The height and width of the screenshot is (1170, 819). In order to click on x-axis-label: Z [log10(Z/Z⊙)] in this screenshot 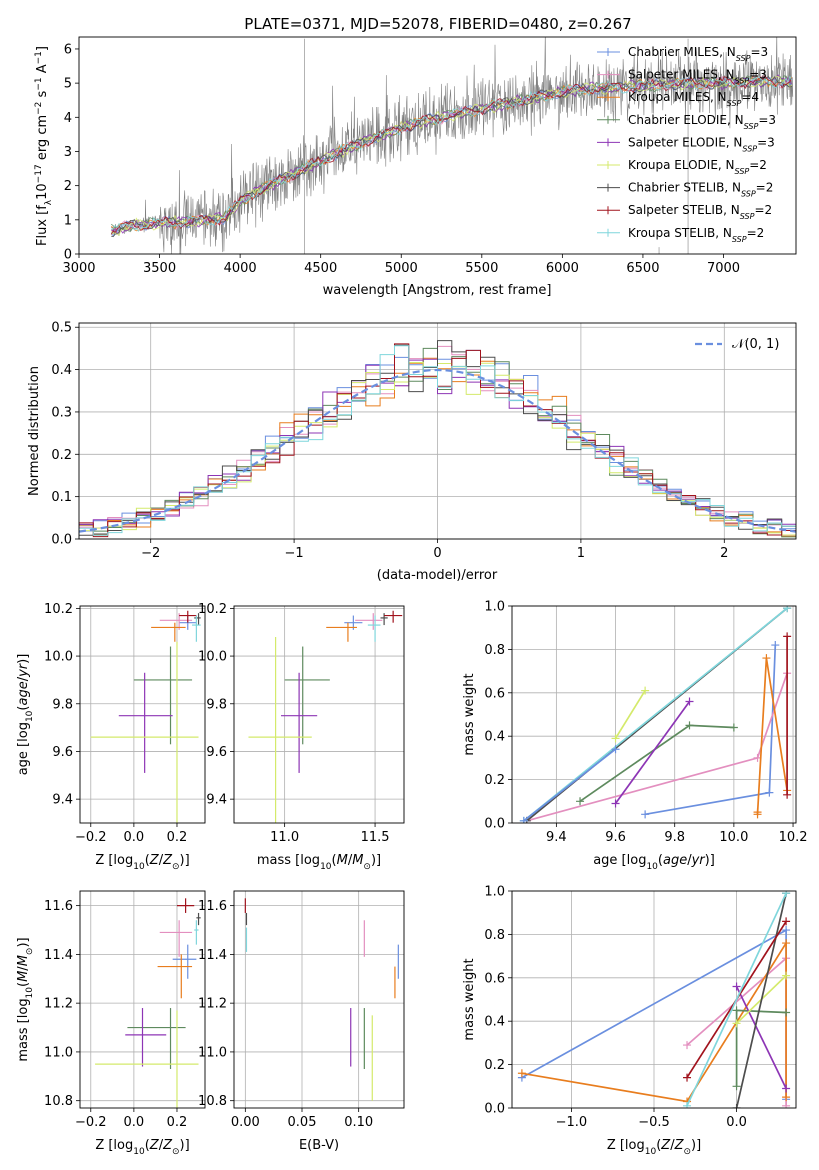, I will do `click(142, 1147)`.